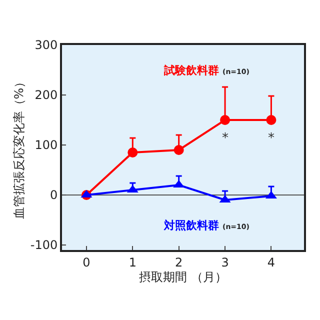 Image resolution: width=320 pixels, height=320 pixels. Describe the element at coordinates (54, 195) in the screenshot. I see `y-tick-label: 0` at that location.